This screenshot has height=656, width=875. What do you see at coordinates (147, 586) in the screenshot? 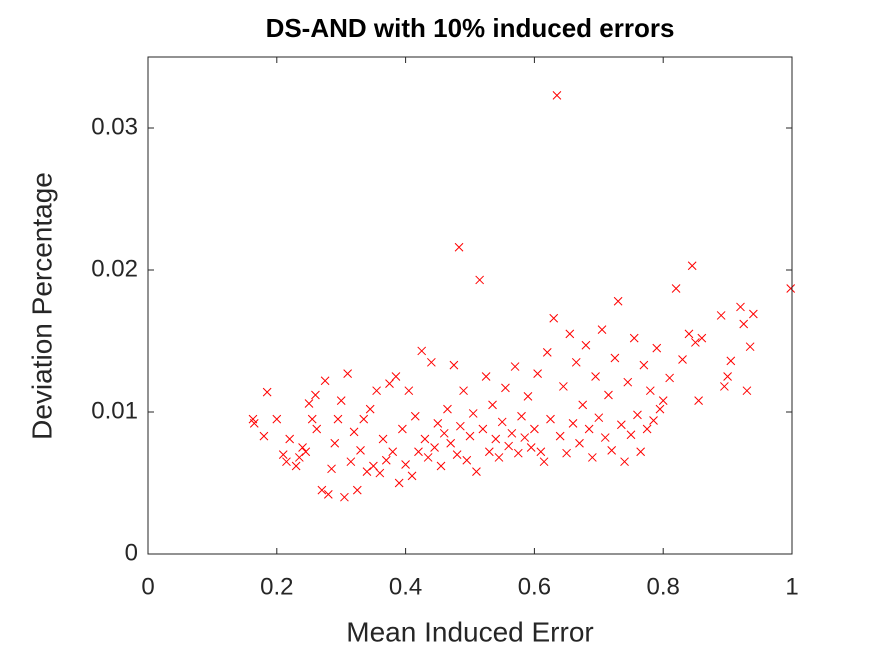
I see `x-tick-label: 0` at bounding box center [147, 586].